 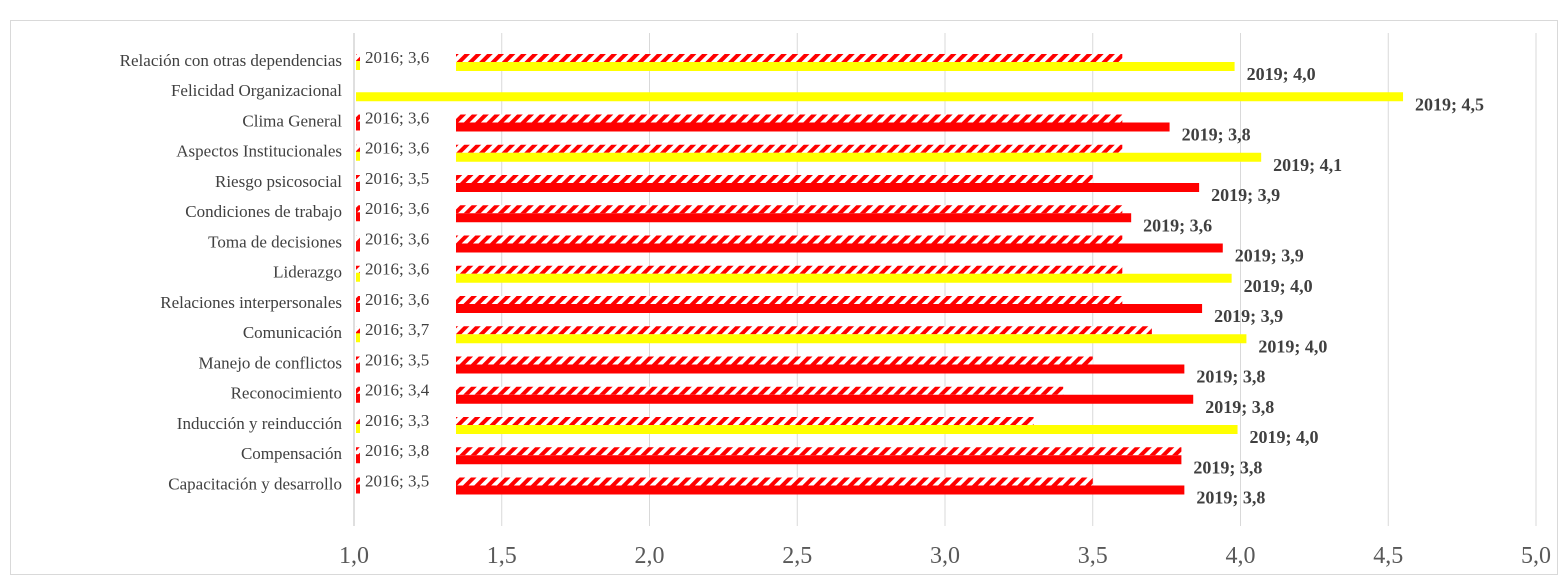 What do you see at coordinates (270, 362) in the screenshot?
I see `category-label: Manejo de conflictos` at bounding box center [270, 362].